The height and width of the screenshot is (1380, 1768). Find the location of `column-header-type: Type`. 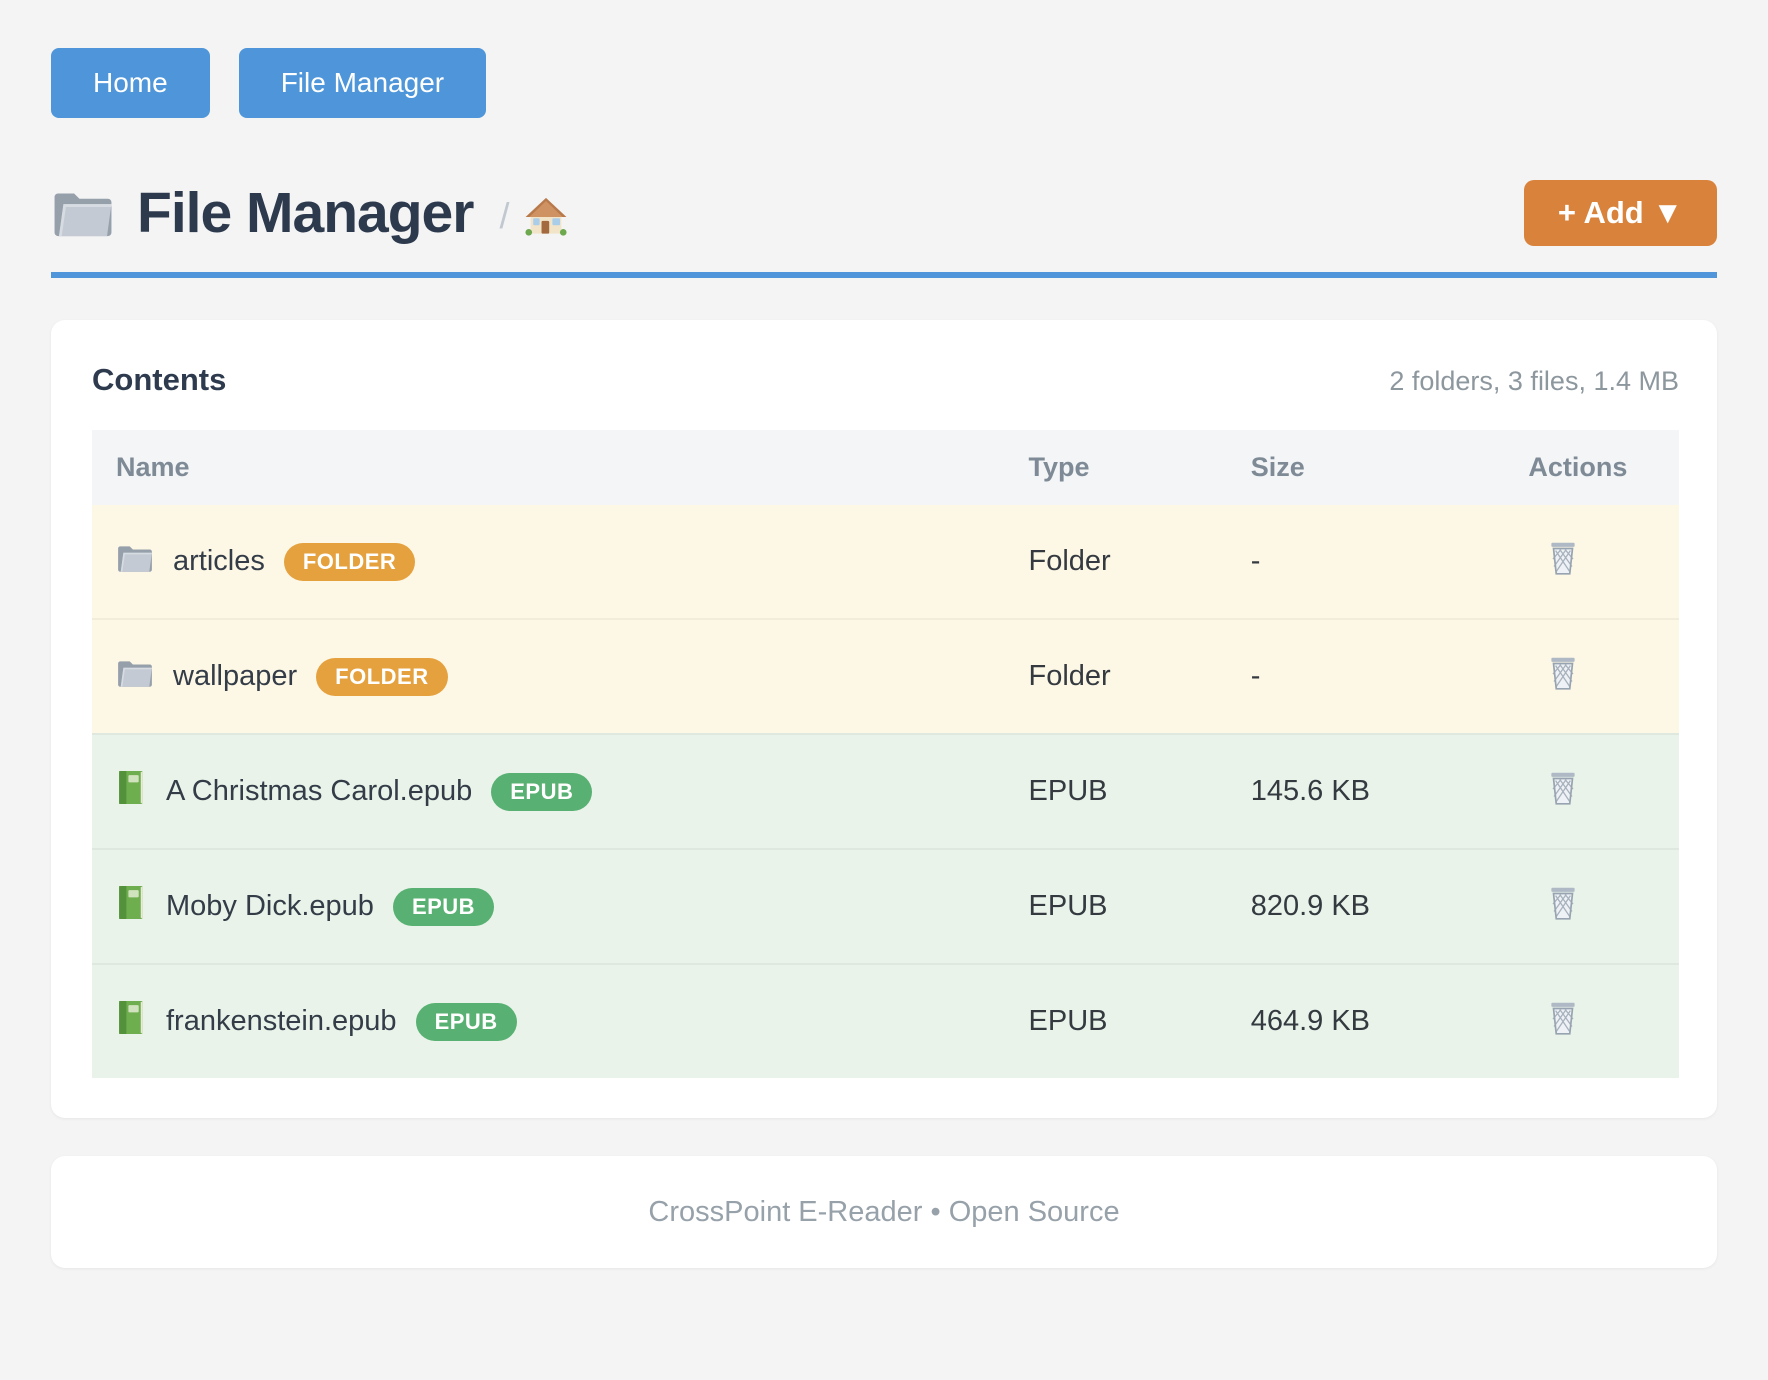

column-header-type: Type is located at coordinates (1059, 467).